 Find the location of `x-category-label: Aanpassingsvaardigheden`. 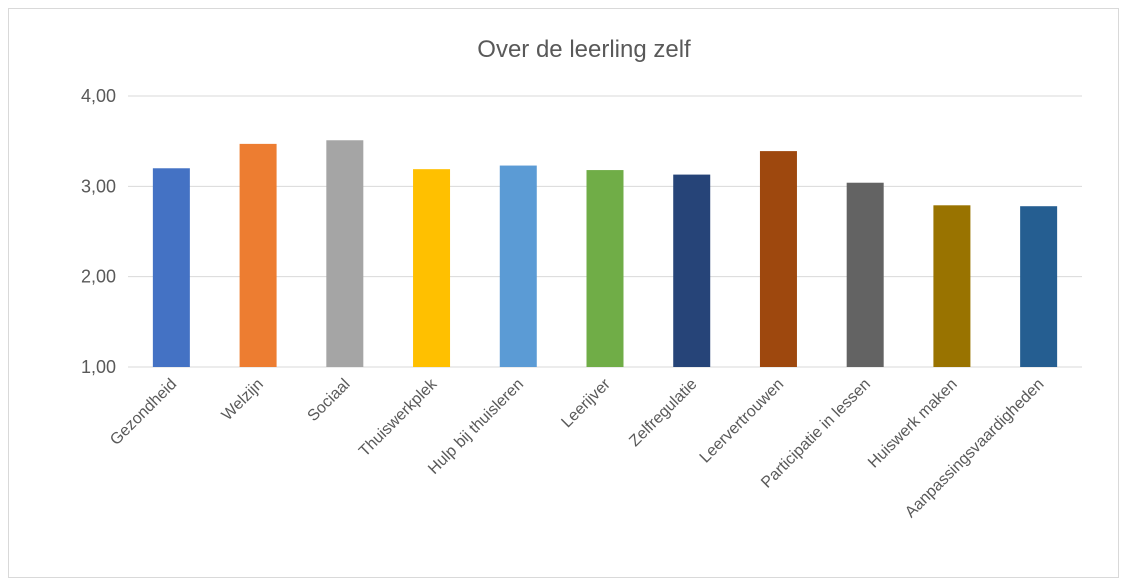

x-category-label: Aanpassingsvaardigheden is located at coordinates (974, 448).